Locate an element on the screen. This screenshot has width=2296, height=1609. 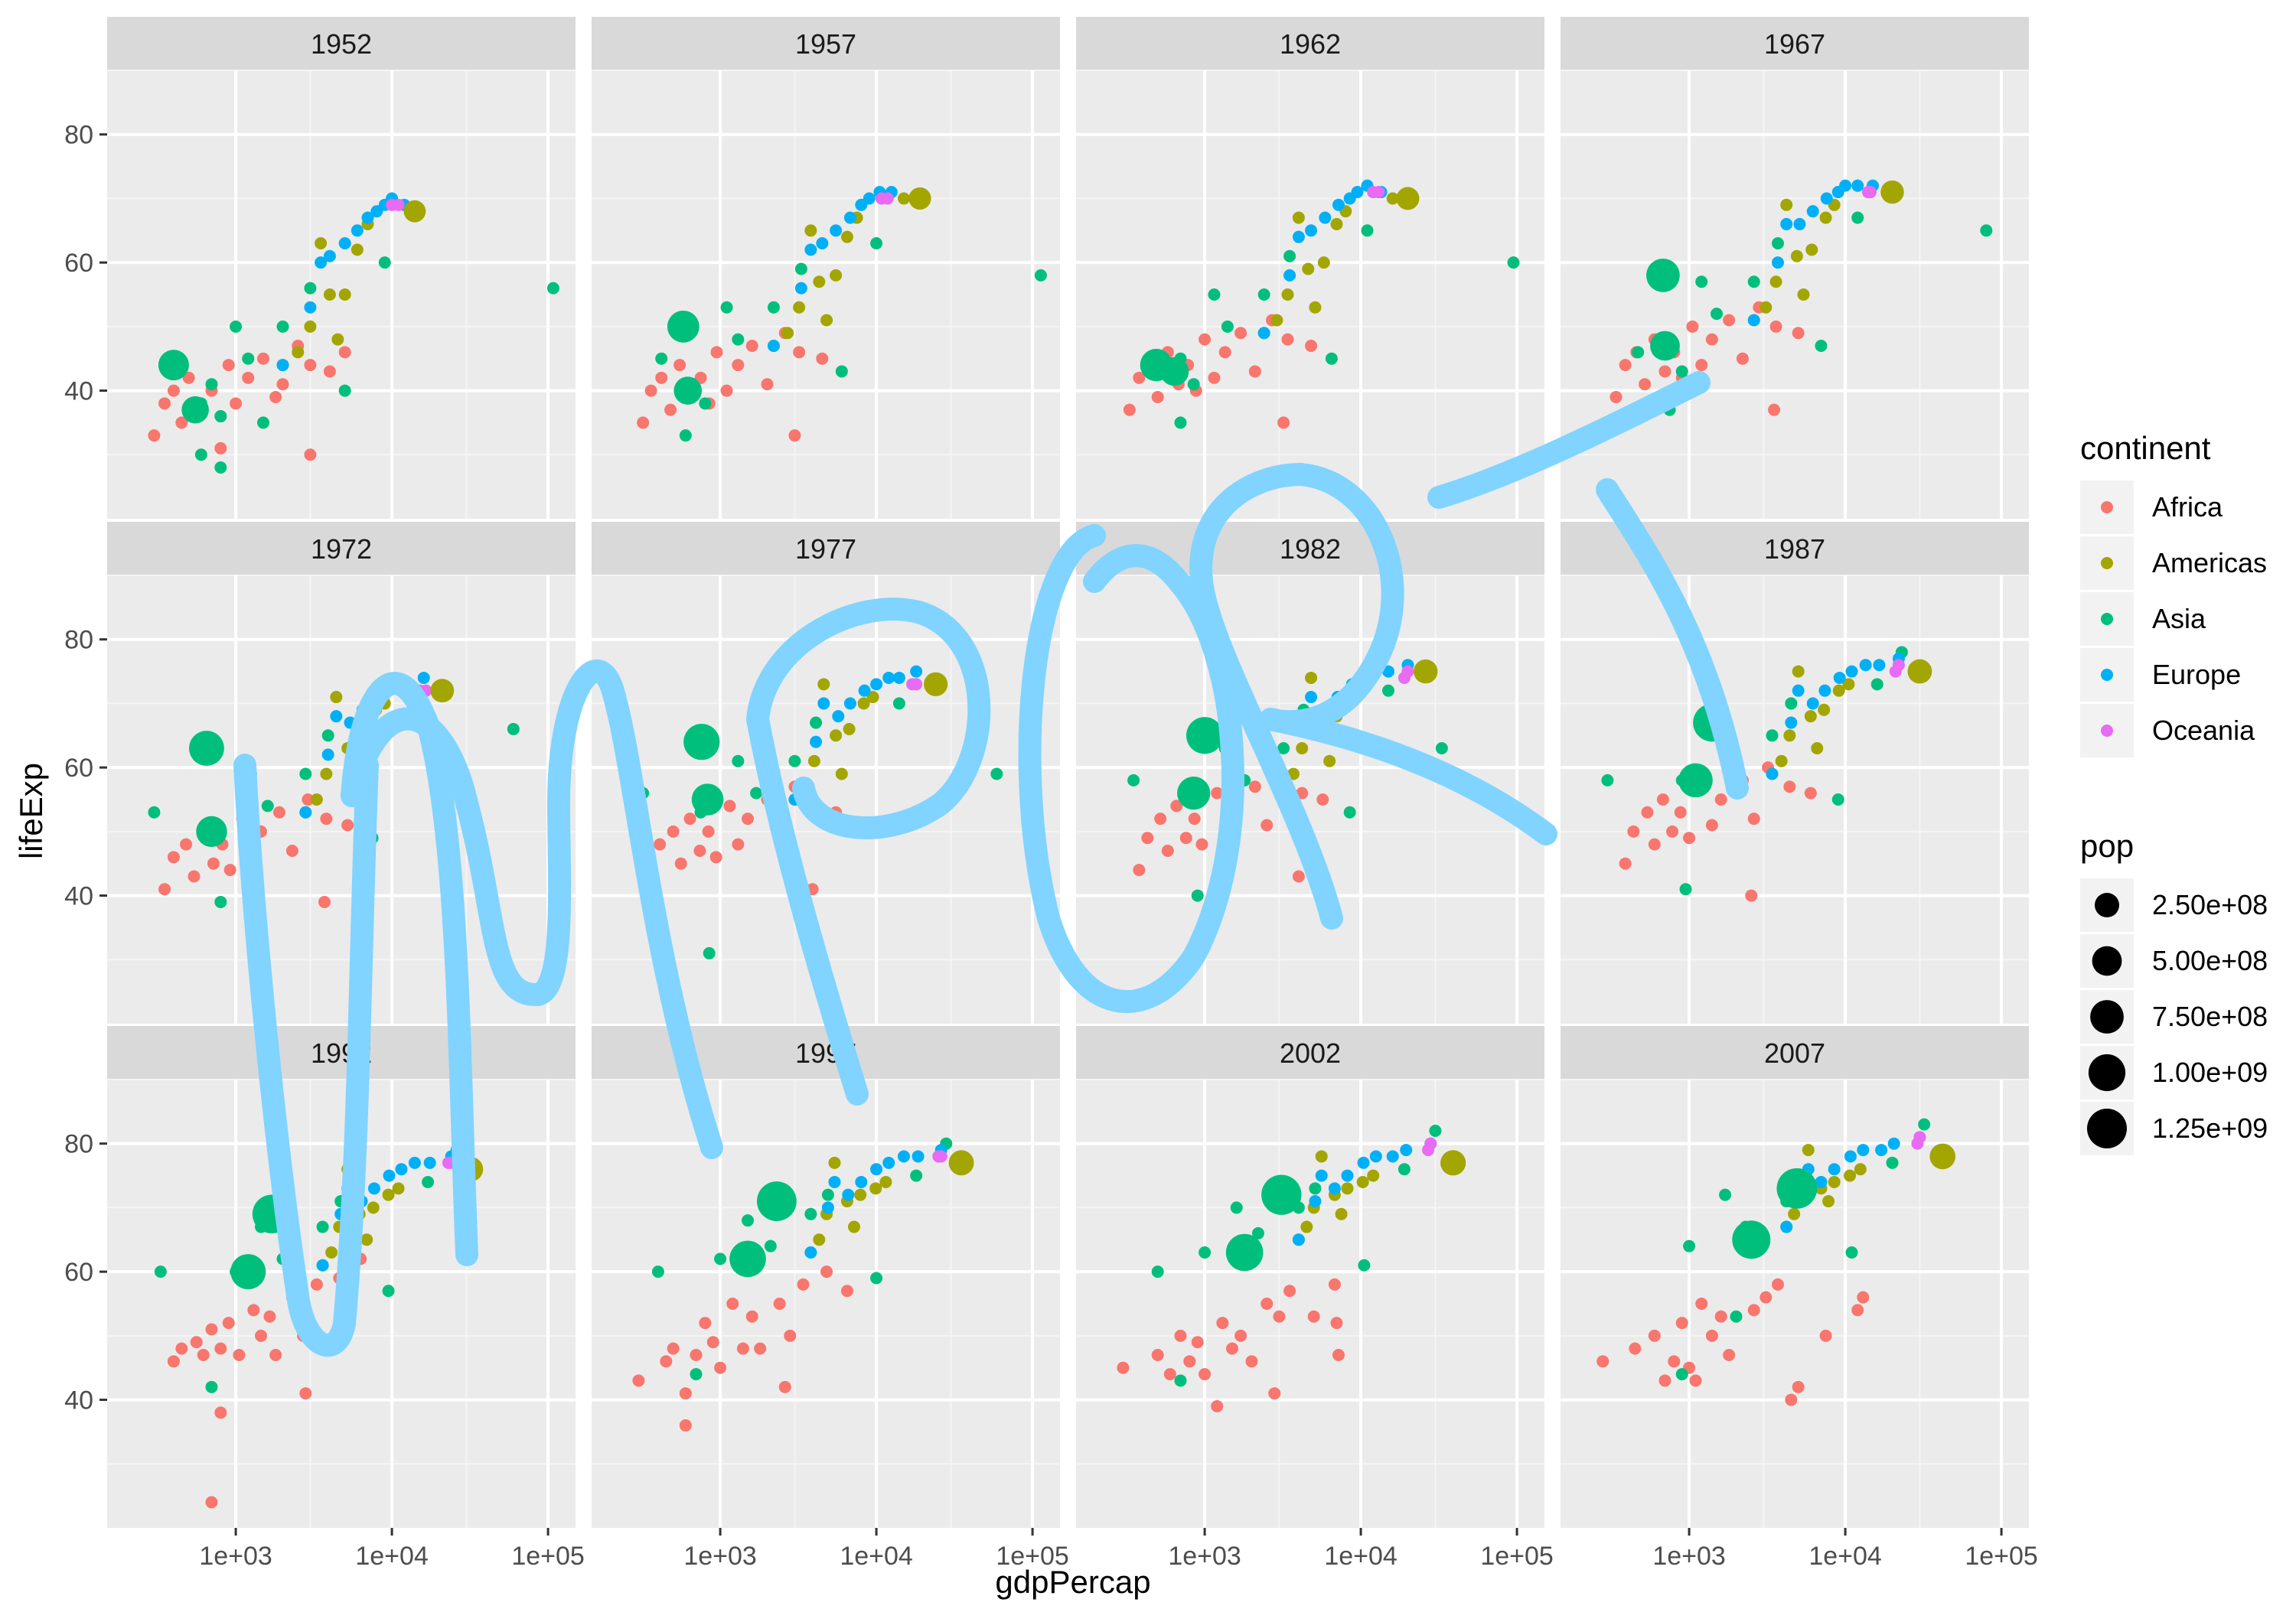
legend-color-label: Africa is located at coordinates (2187, 507).